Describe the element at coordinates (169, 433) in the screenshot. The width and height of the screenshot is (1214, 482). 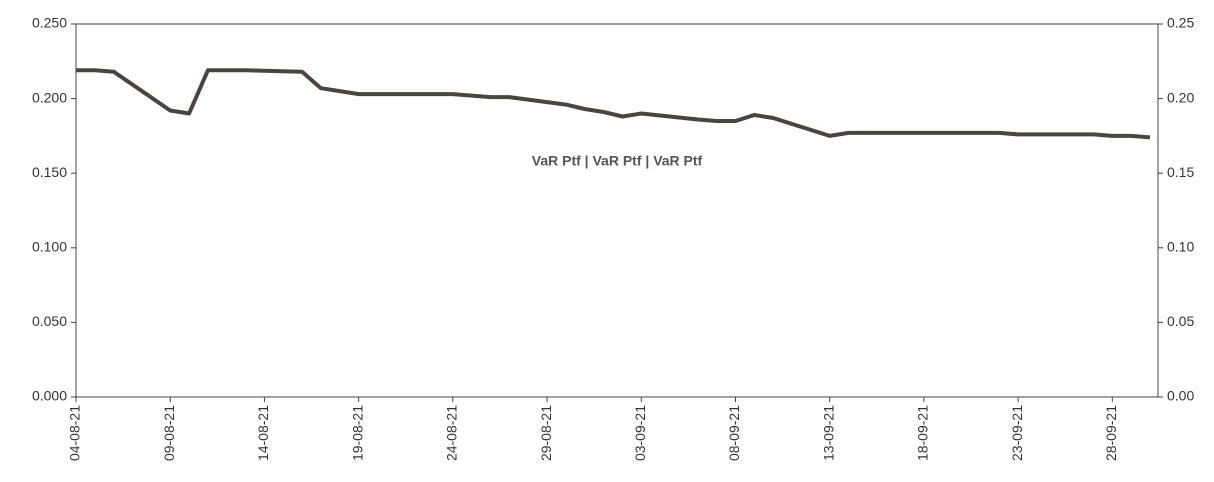
I see `x-tick-label: 09-08-21` at that location.